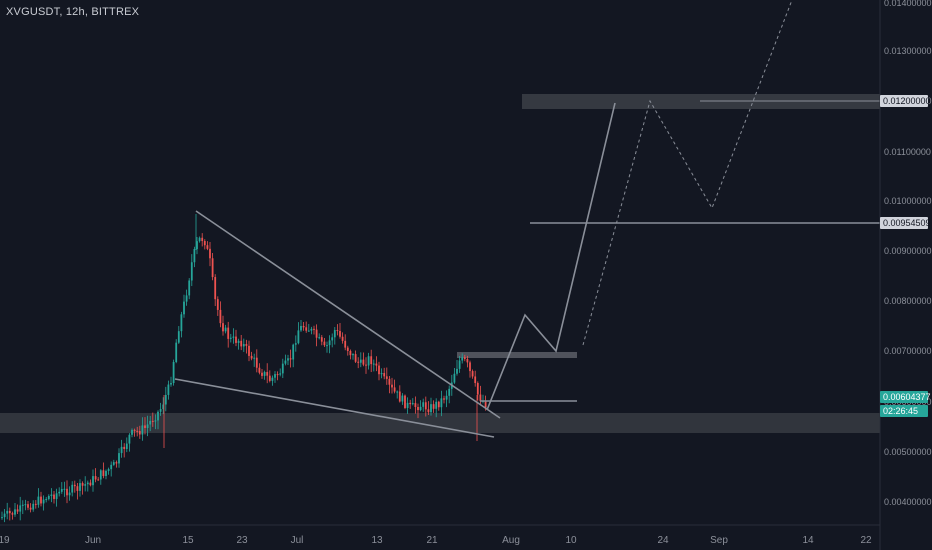 The image size is (932, 550). I want to click on price-tag-label: 0.00604377, so click(907, 397).